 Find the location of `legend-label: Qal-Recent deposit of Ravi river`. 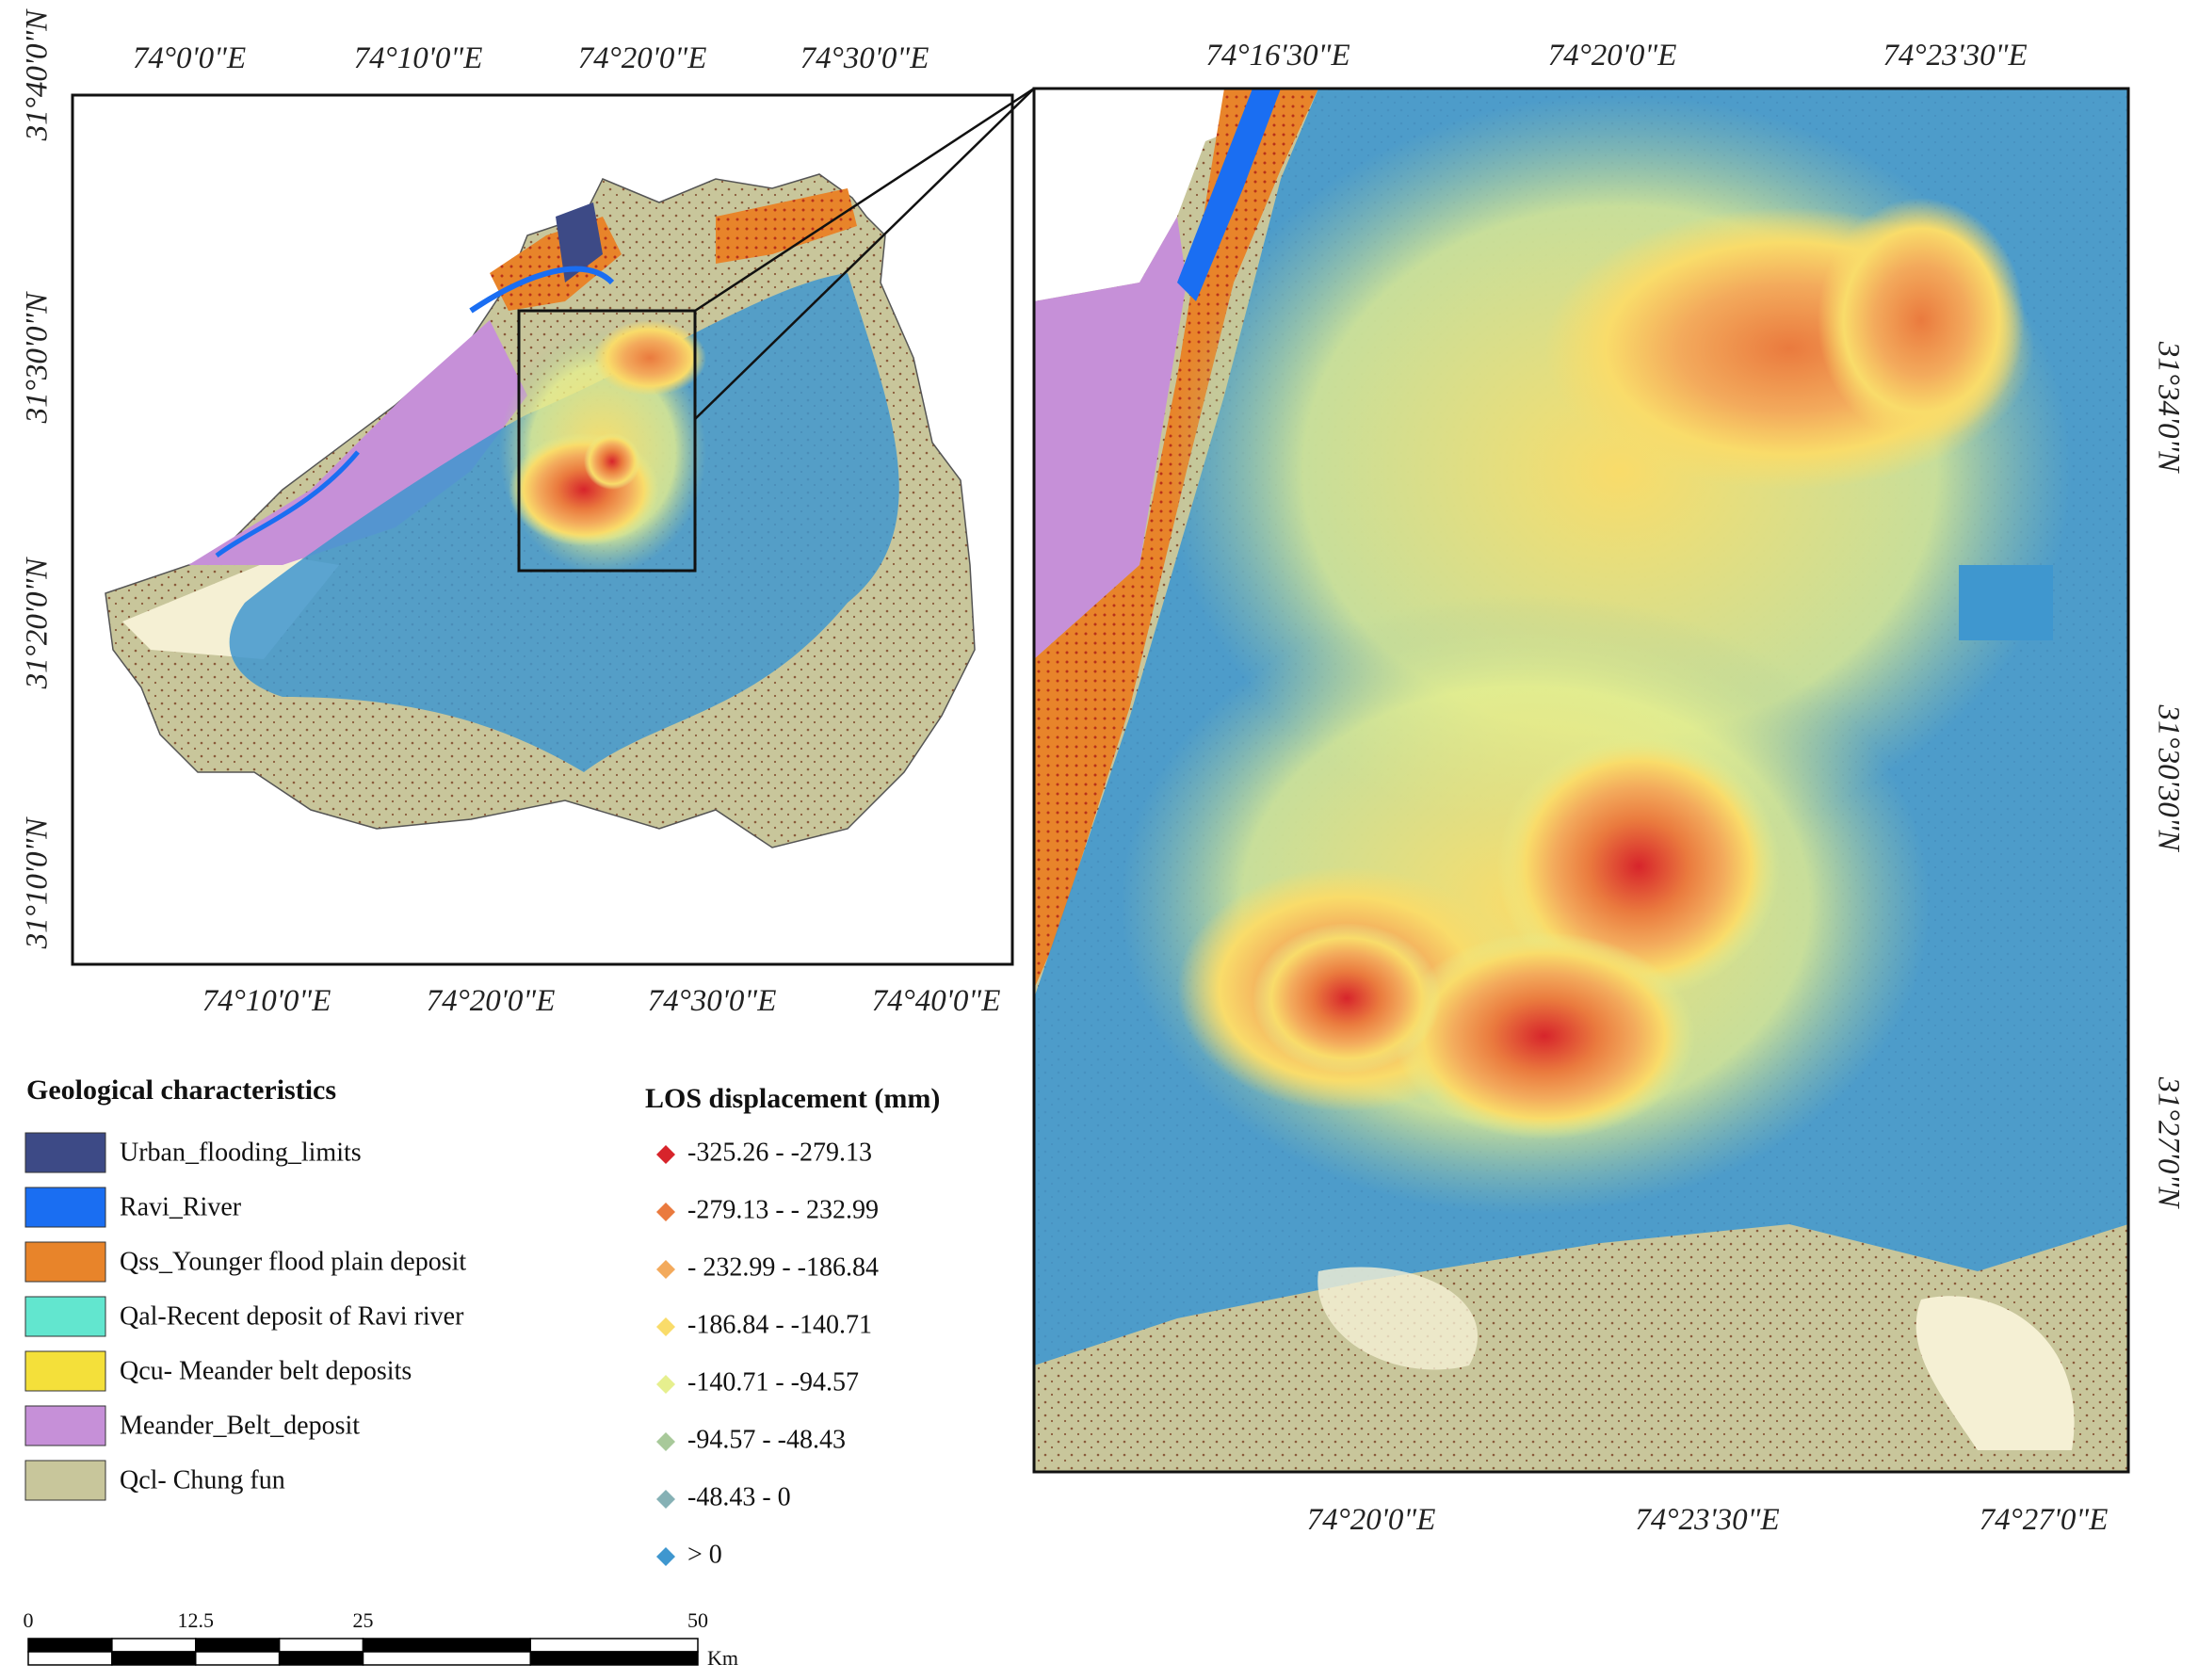

legend-label: Qal-Recent deposit of Ravi river is located at coordinates (292, 1316).